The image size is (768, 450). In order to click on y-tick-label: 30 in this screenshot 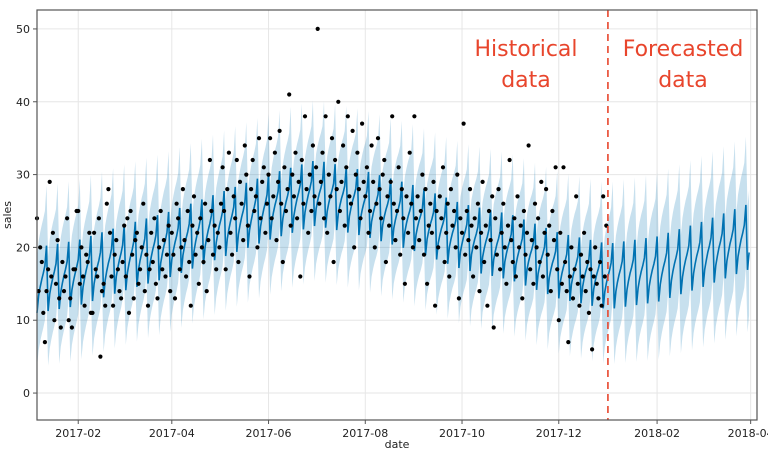, I will do `click(23, 175)`.